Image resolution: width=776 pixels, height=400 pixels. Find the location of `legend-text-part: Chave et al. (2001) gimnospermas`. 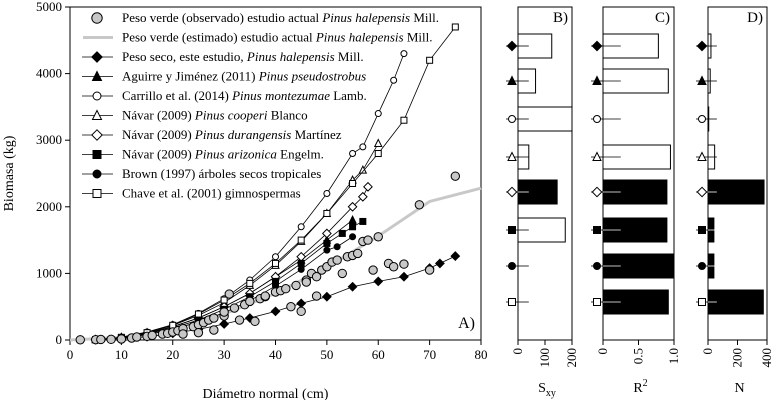

legend-text-part: Chave et al. (2001) gimnospermas is located at coordinates (211, 193).